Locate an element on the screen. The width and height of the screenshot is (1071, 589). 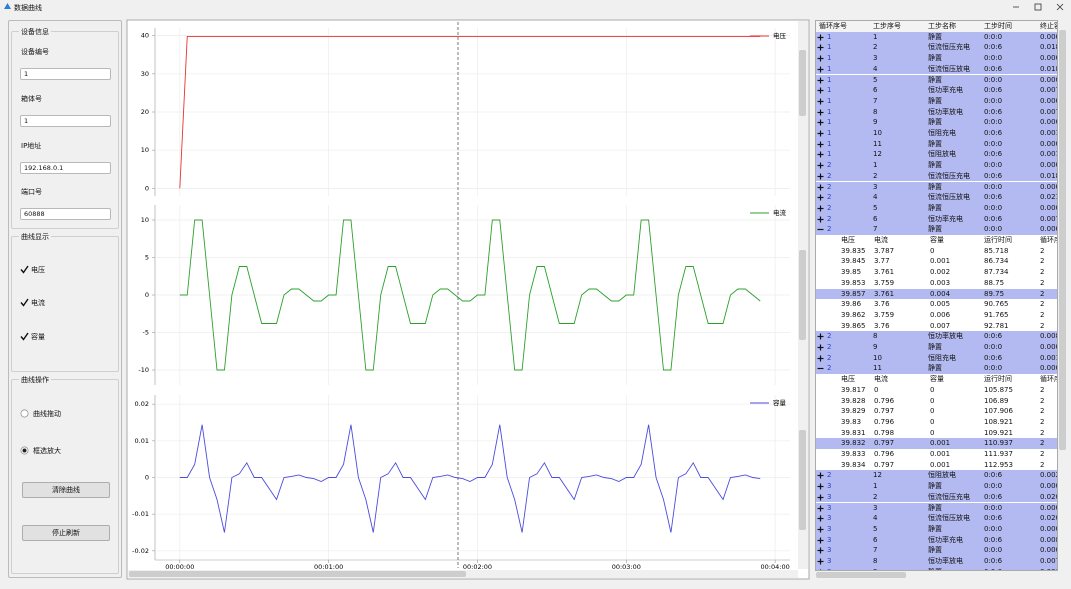
detail-row: 39.86 3.76 0.005 90.765 2 is located at coordinates (936, 304).